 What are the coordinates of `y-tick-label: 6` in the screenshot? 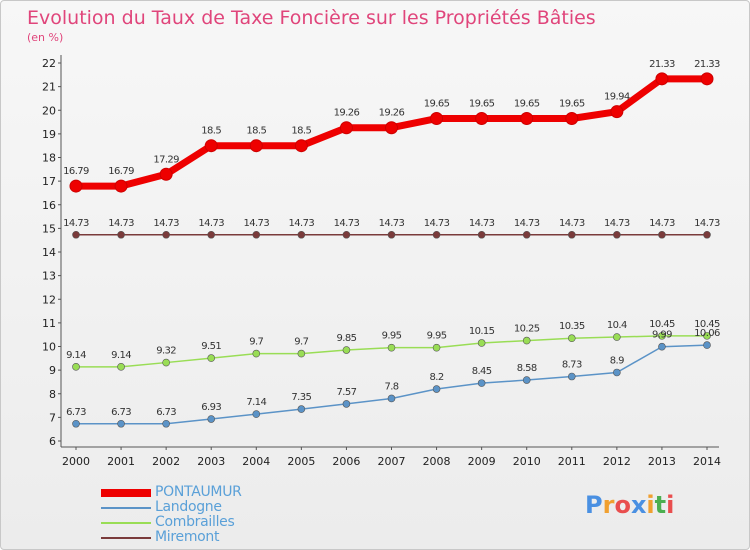 It's located at (52, 441).